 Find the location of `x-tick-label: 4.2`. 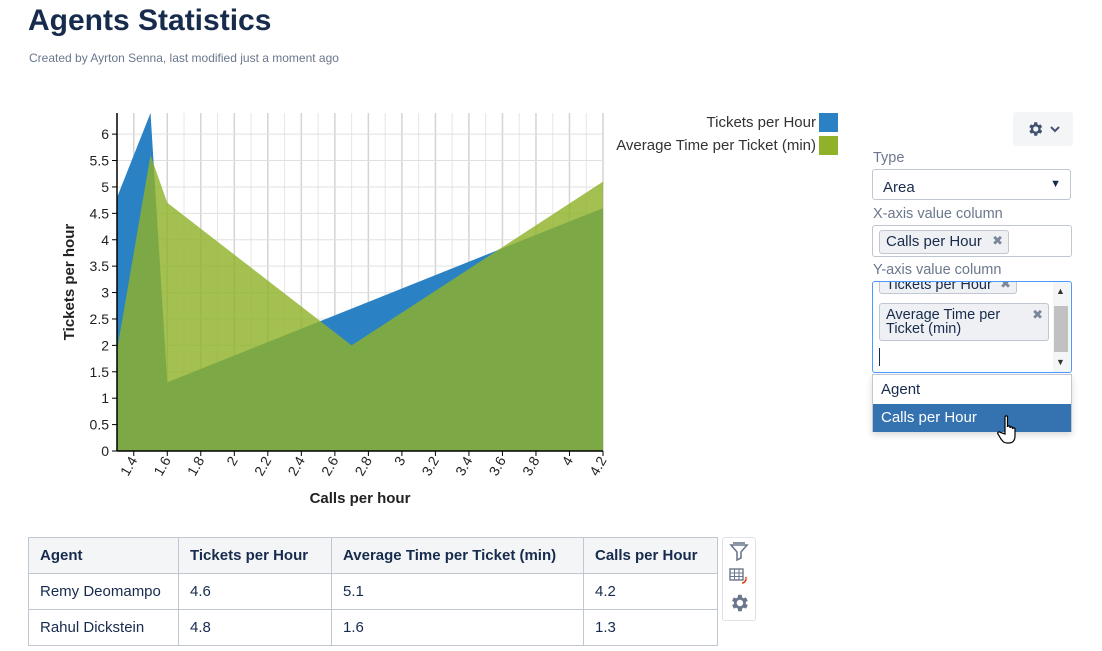

x-tick-label: 4.2 is located at coordinates (598, 465).